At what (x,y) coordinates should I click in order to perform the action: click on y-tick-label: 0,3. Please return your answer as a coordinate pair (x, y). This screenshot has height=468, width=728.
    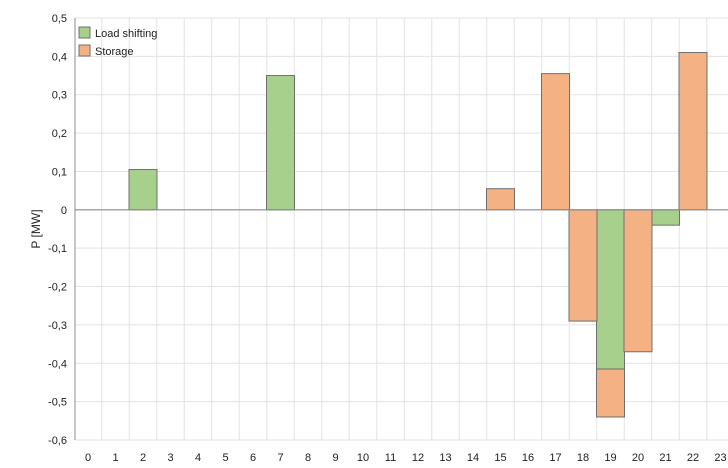
    Looking at the image, I should click on (59, 96).